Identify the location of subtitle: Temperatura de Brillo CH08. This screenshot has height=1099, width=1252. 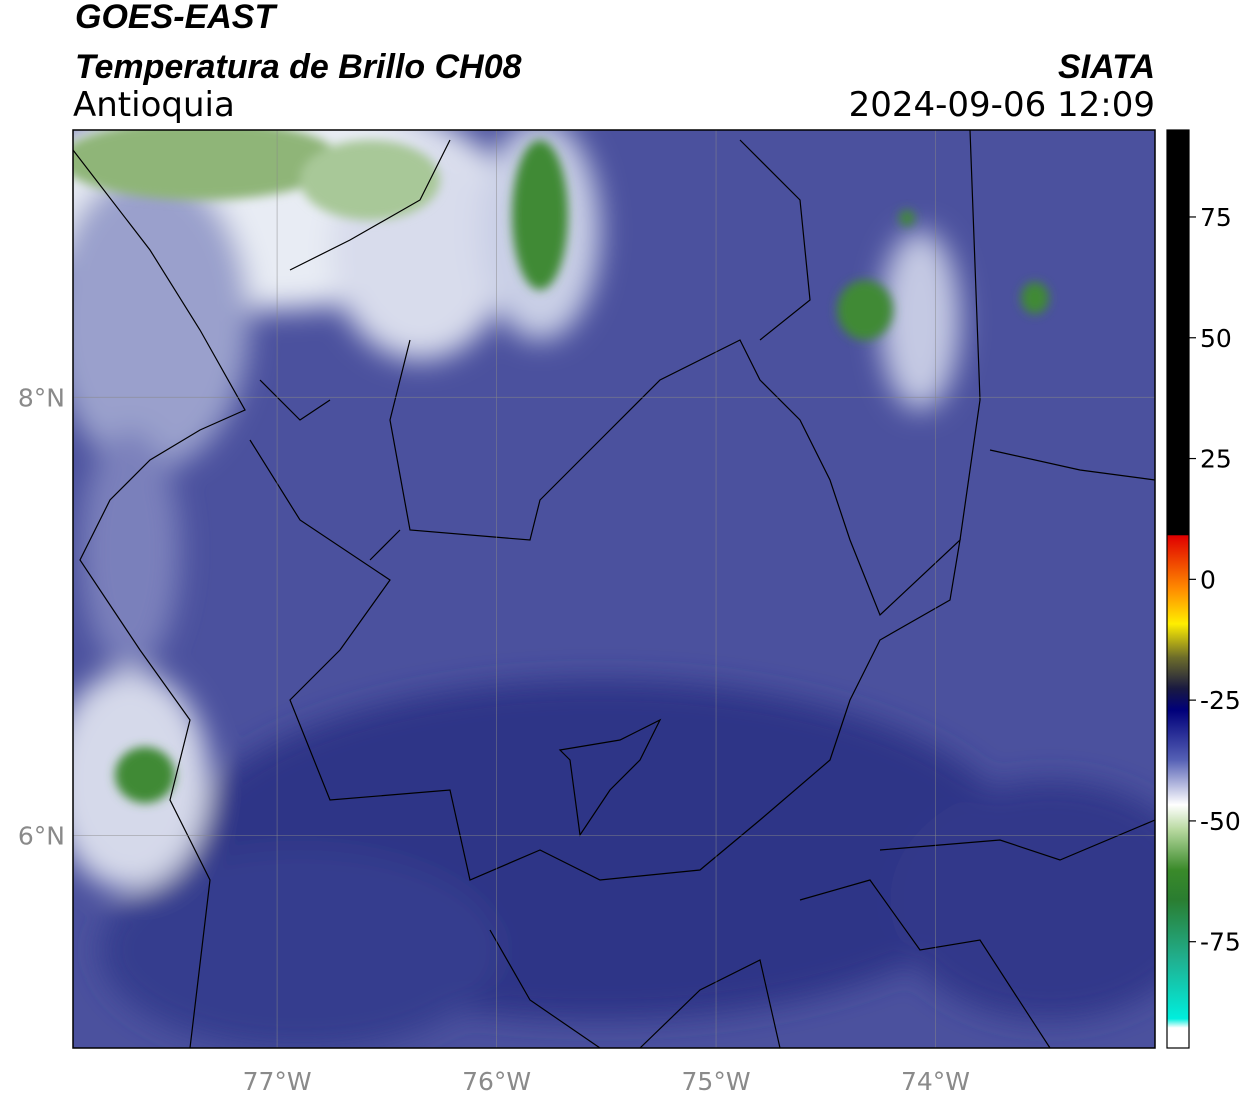
(298, 67).